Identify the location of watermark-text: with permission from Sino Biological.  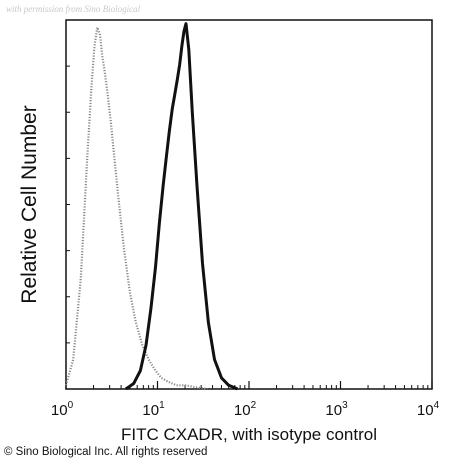
(73, 9).